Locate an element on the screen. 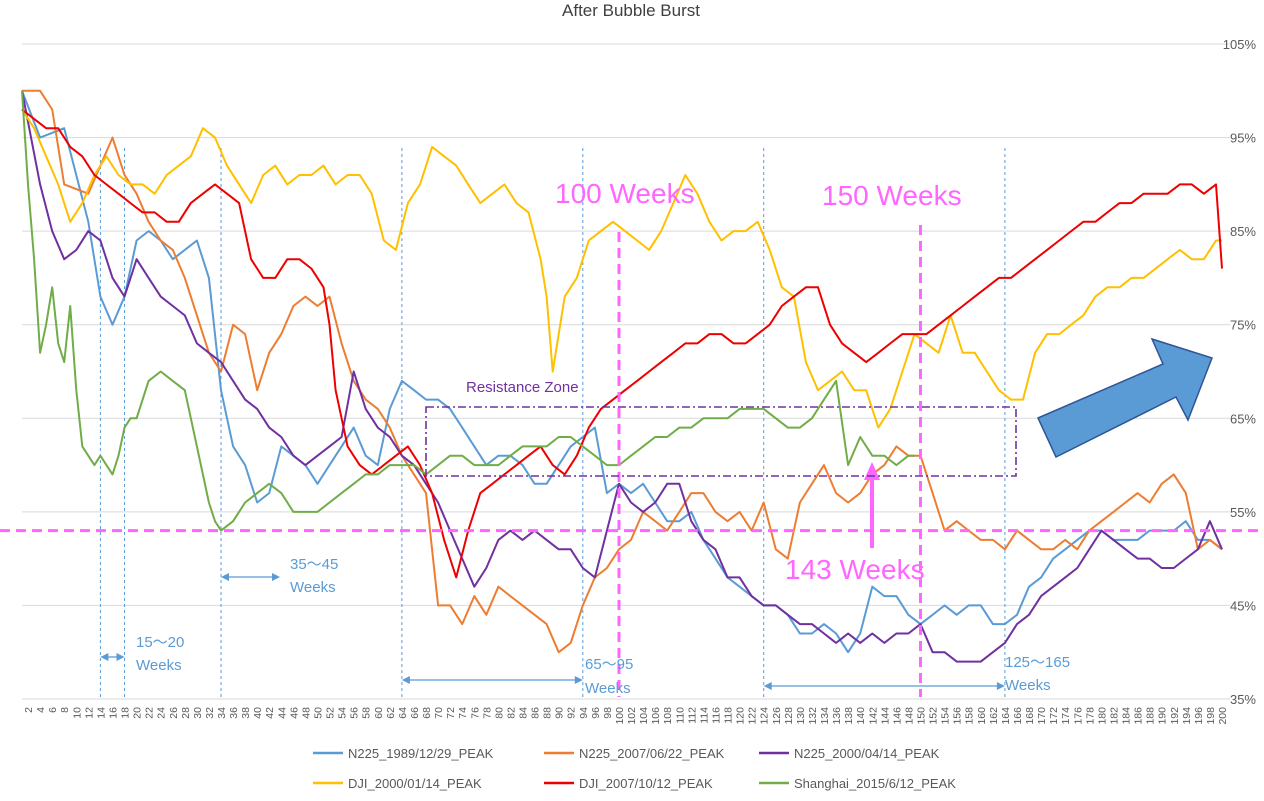  x-tick-label: 190 is located at coordinates (1163, 716).